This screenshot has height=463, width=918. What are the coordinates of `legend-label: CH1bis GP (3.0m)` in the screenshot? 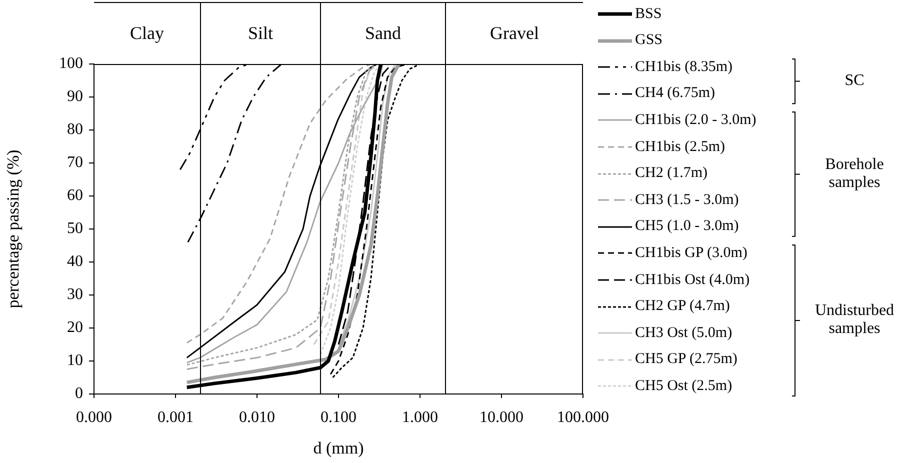 It's located at (691, 253).